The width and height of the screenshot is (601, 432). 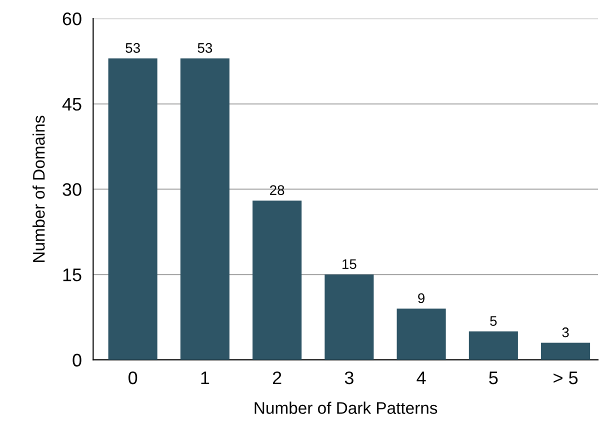 What do you see at coordinates (72, 189) in the screenshot?
I see `y-tick-label: 30` at bounding box center [72, 189].